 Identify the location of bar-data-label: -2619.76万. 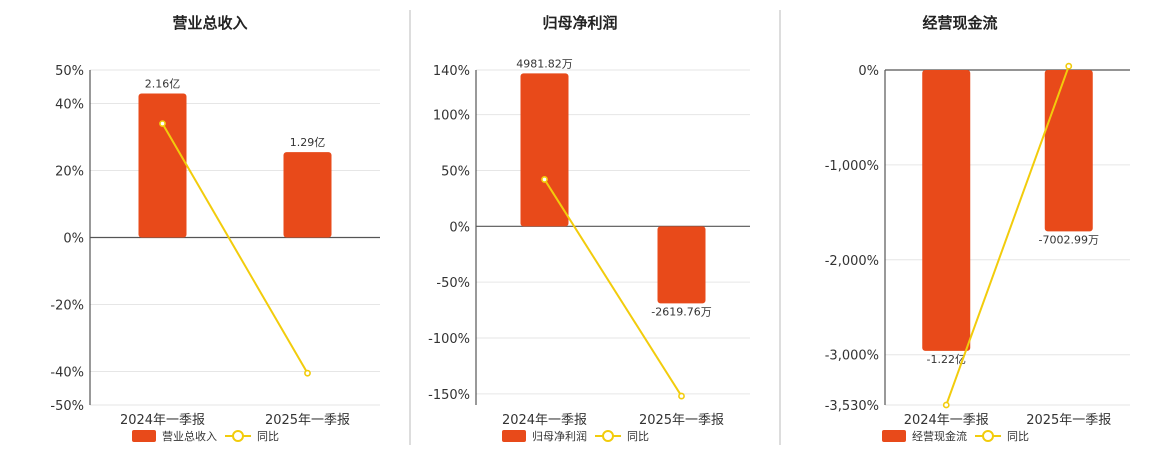
(681, 311).